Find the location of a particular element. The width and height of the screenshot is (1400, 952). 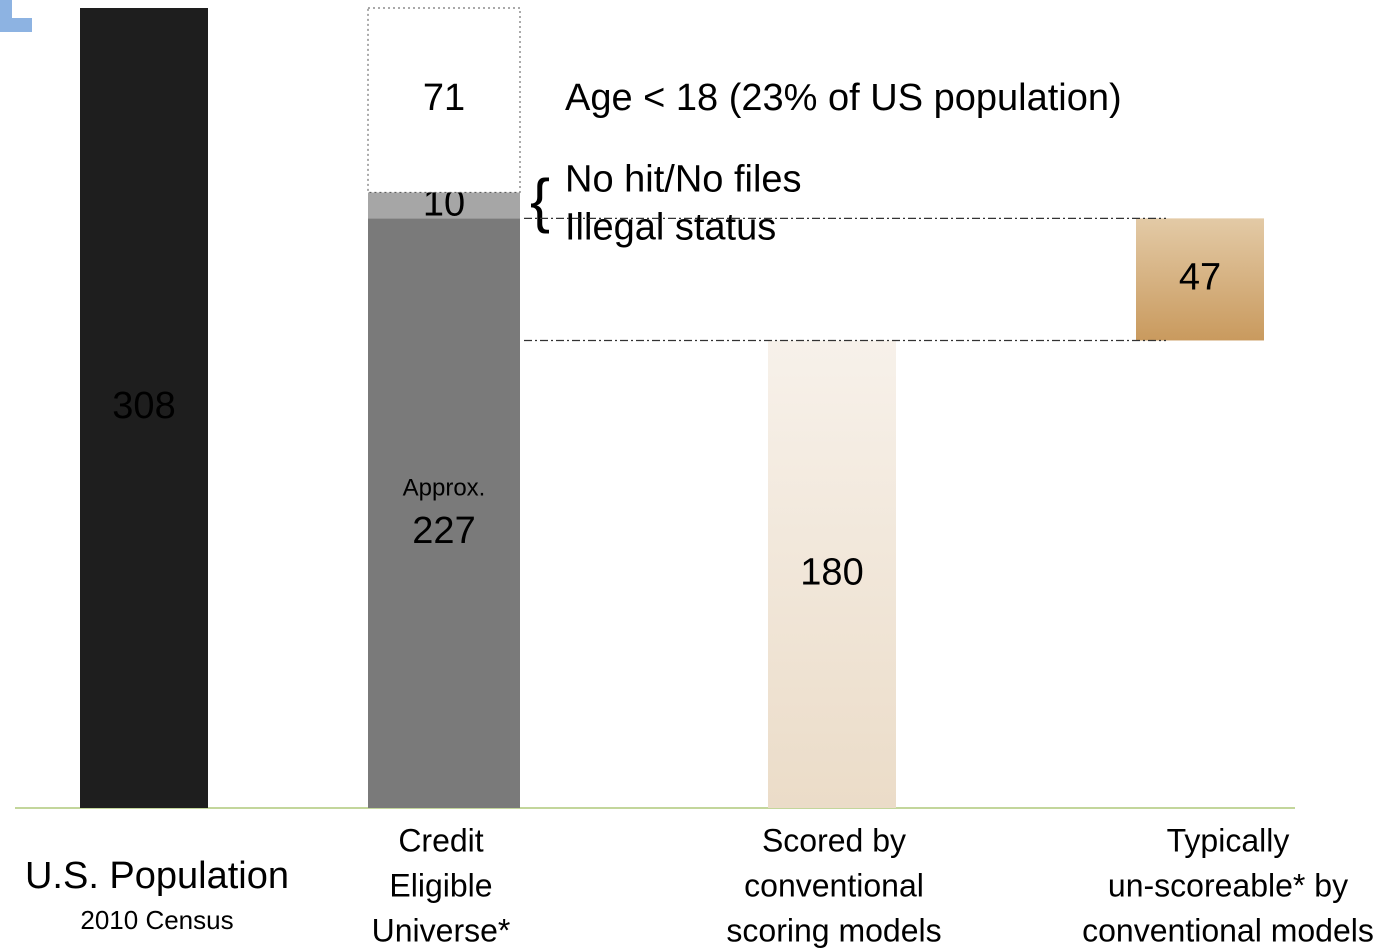

category-label: un-scoreable* by is located at coordinates (1228, 885).